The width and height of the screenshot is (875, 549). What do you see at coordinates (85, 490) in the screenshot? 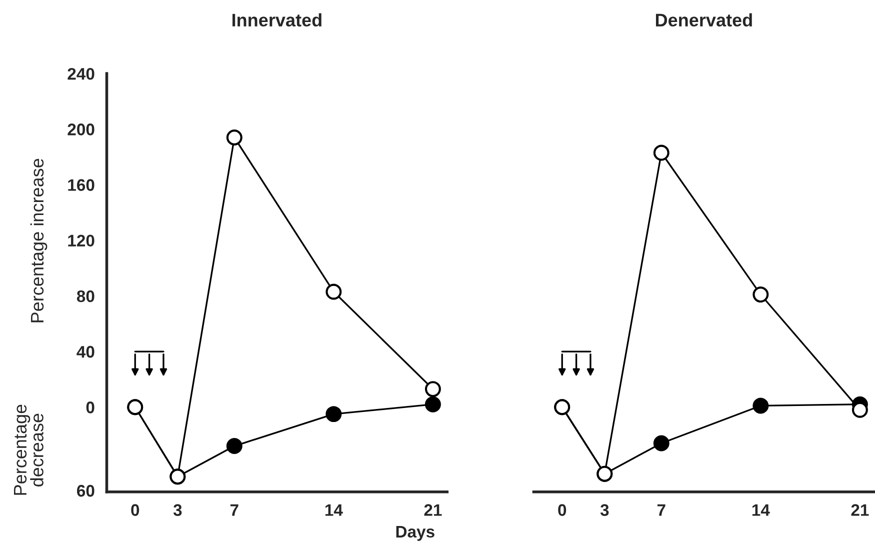
I see `y-tick-label: 60` at bounding box center [85, 490].